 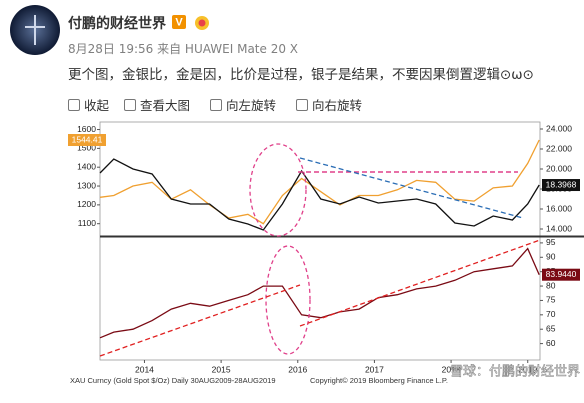 I want to click on toolbar-label: 向右旋转, so click(x=337, y=105).